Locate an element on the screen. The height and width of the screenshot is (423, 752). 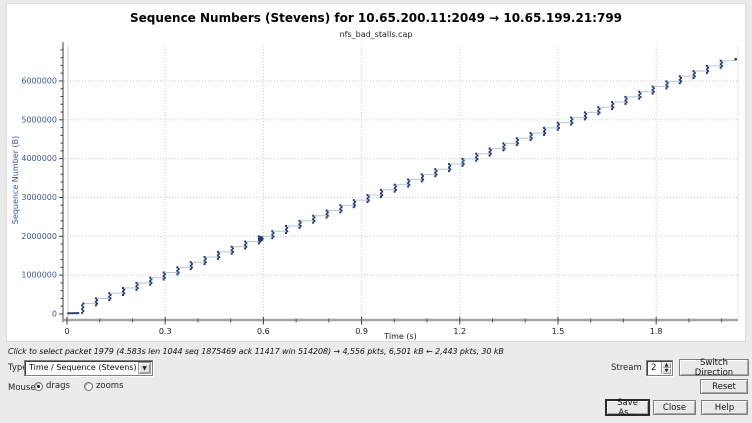
mouse-mode-group: drags zooms is located at coordinates (84, 386).